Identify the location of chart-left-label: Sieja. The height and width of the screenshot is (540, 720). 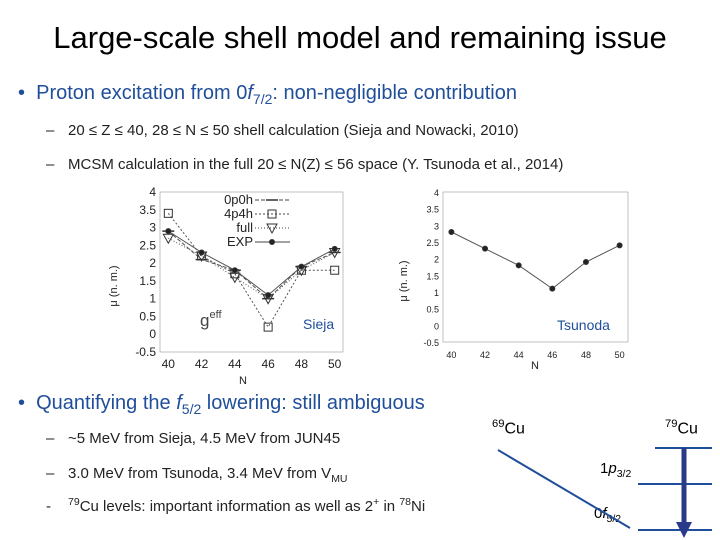
(318, 324).